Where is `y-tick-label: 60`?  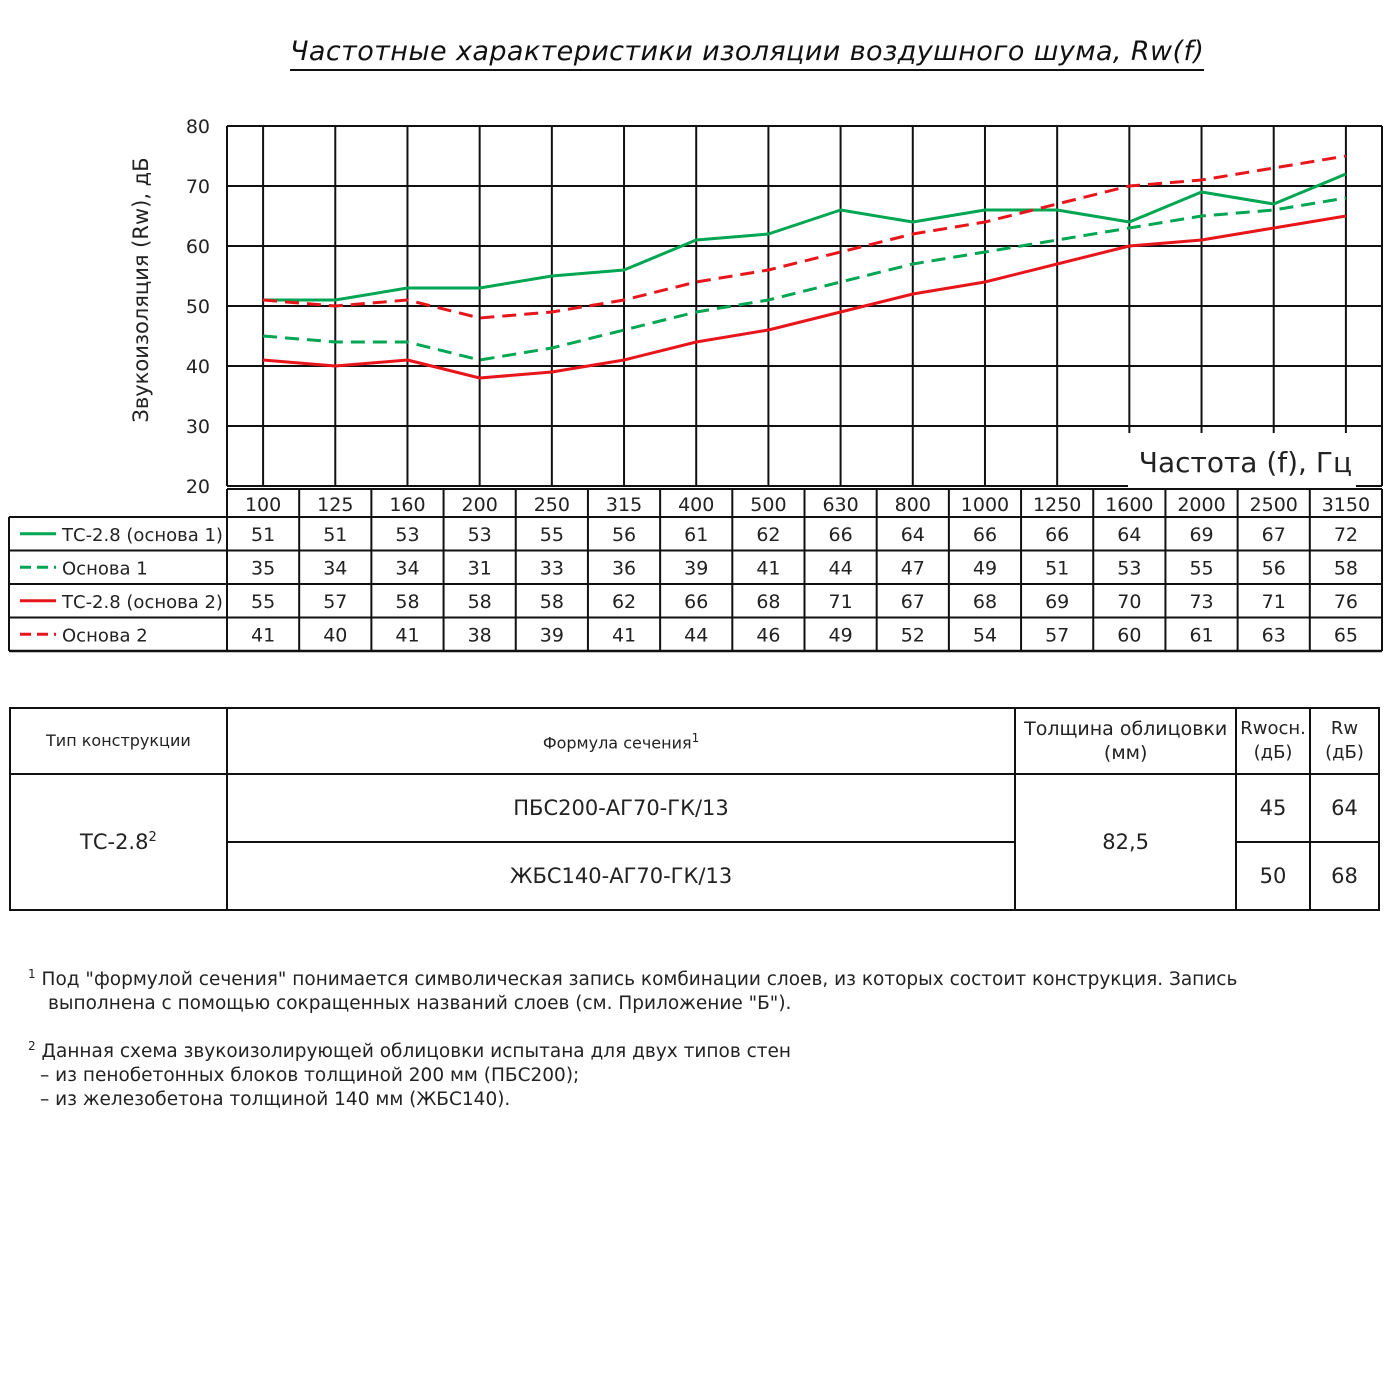
y-tick-label: 60 is located at coordinates (198, 247).